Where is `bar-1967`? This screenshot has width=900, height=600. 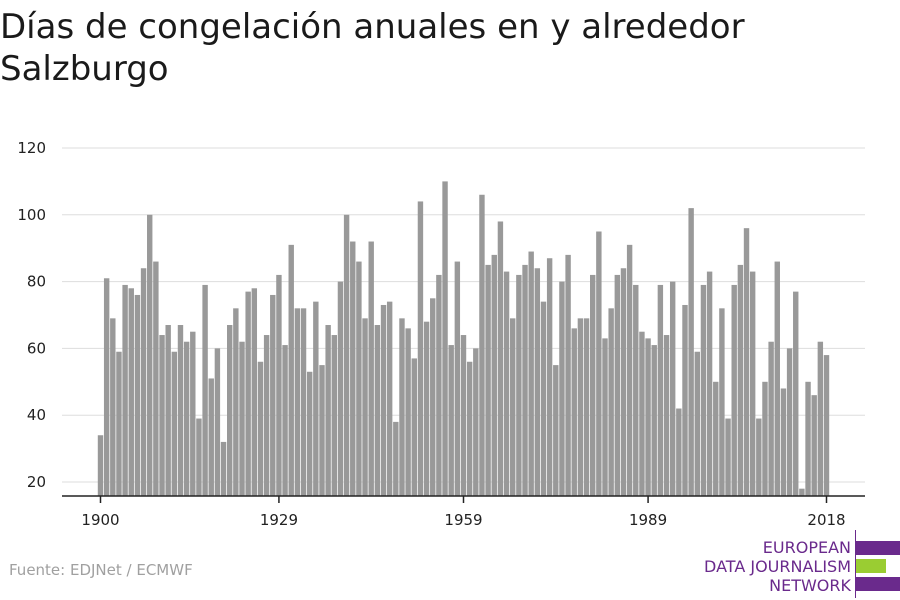 bar-1967 is located at coordinates (513, 407).